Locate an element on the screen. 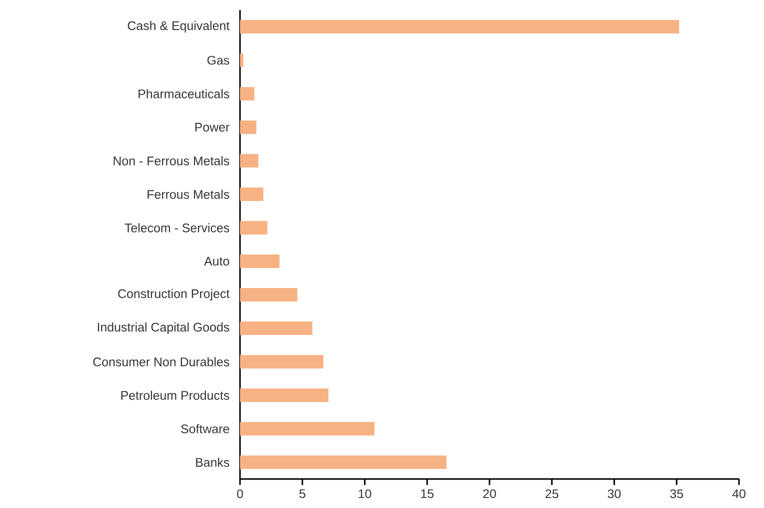 This screenshot has width=764, height=508. y-tick-label: Gas is located at coordinates (218, 60).